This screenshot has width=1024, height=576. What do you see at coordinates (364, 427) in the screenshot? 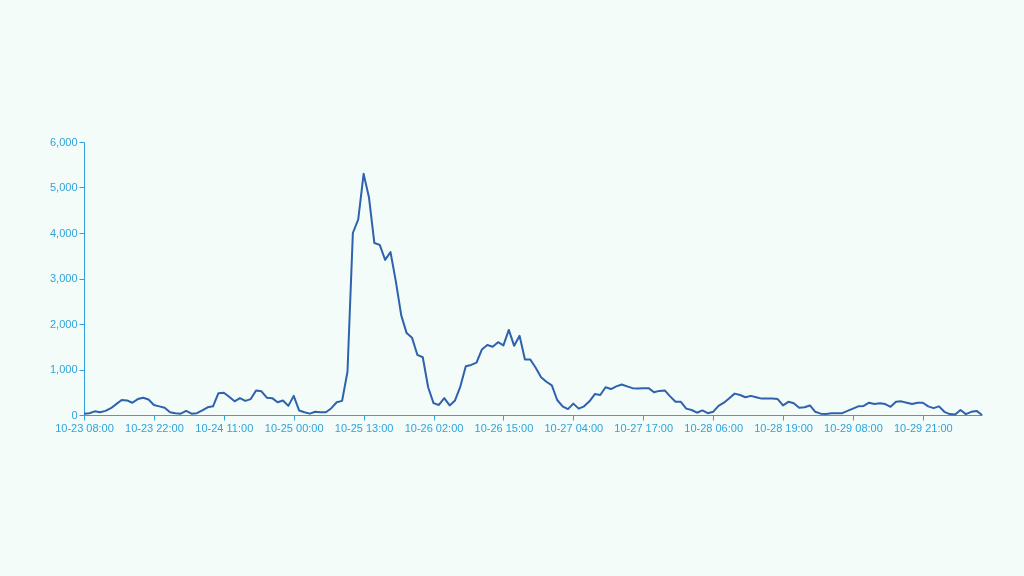
I see `x-tick-label: 10-25 13:00` at bounding box center [364, 427].